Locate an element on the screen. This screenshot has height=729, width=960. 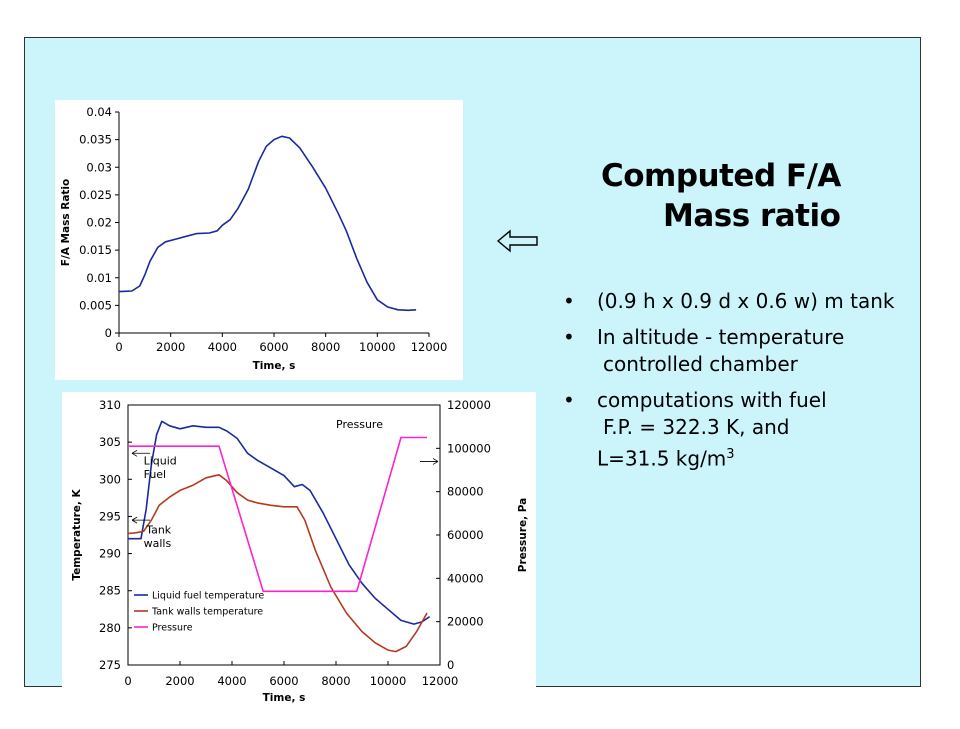
y-tick-label: 0.035 is located at coordinates (95, 140).